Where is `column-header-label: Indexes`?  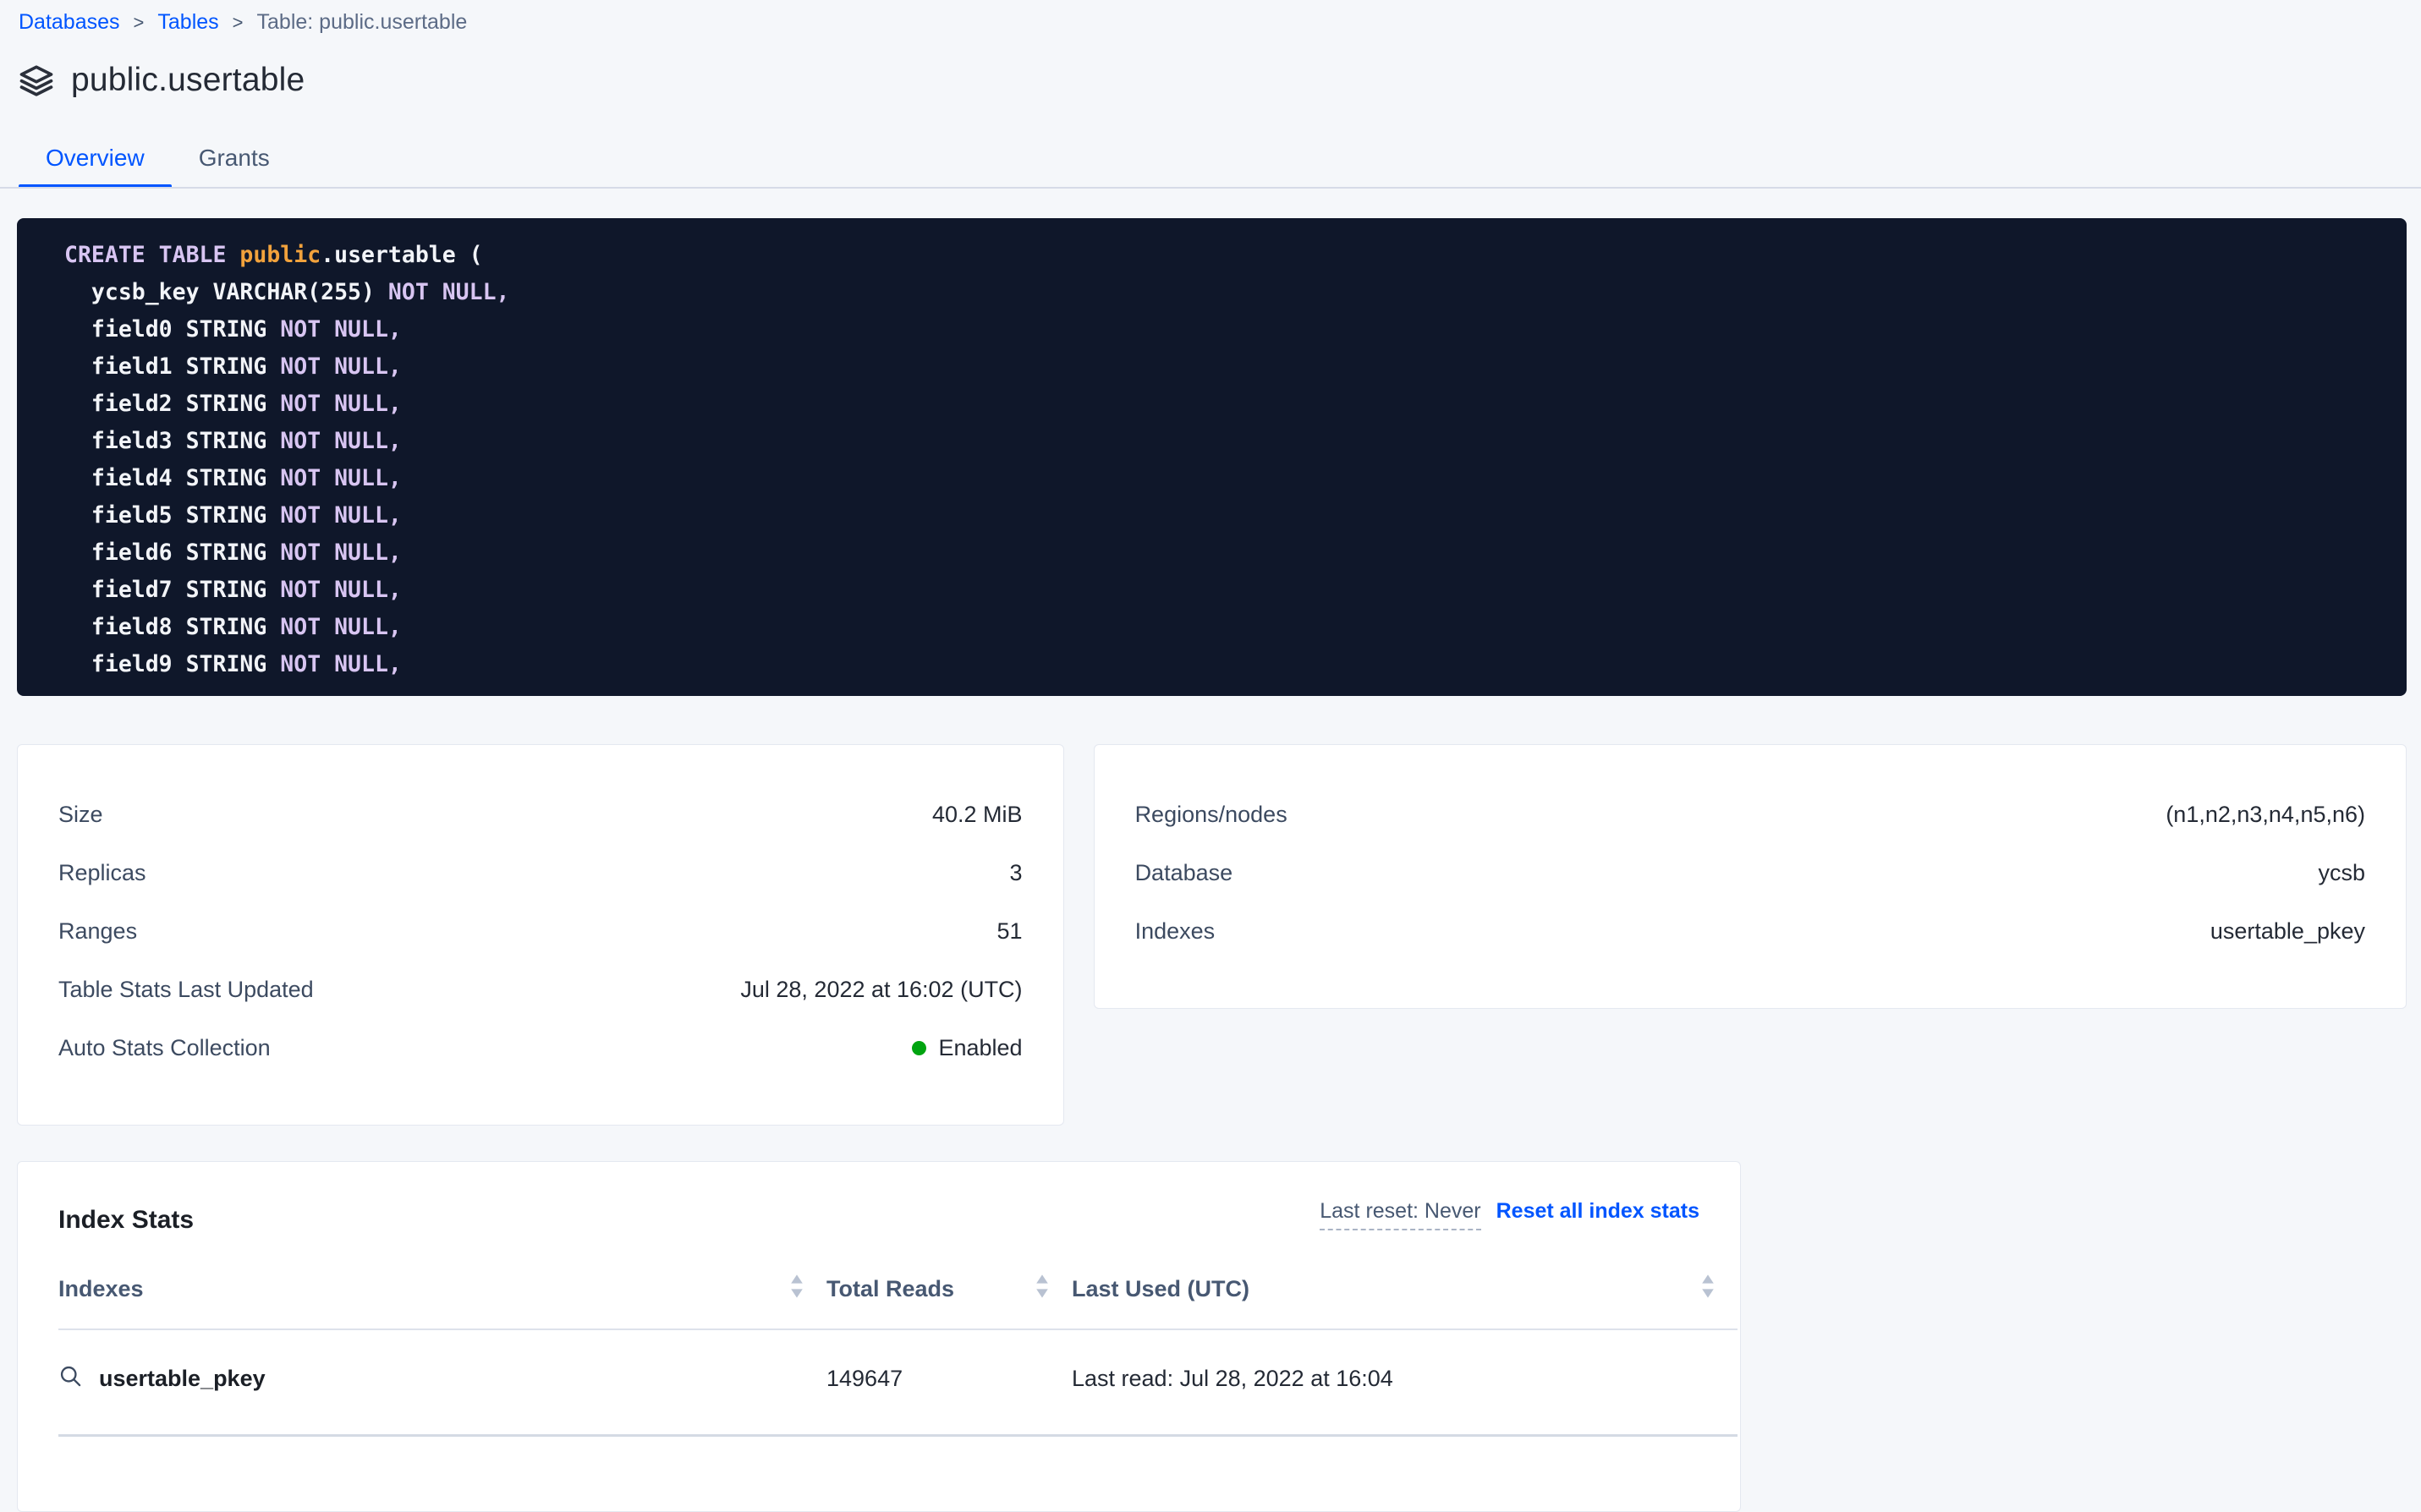
column-header-label: Indexes is located at coordinates (101, 1288).